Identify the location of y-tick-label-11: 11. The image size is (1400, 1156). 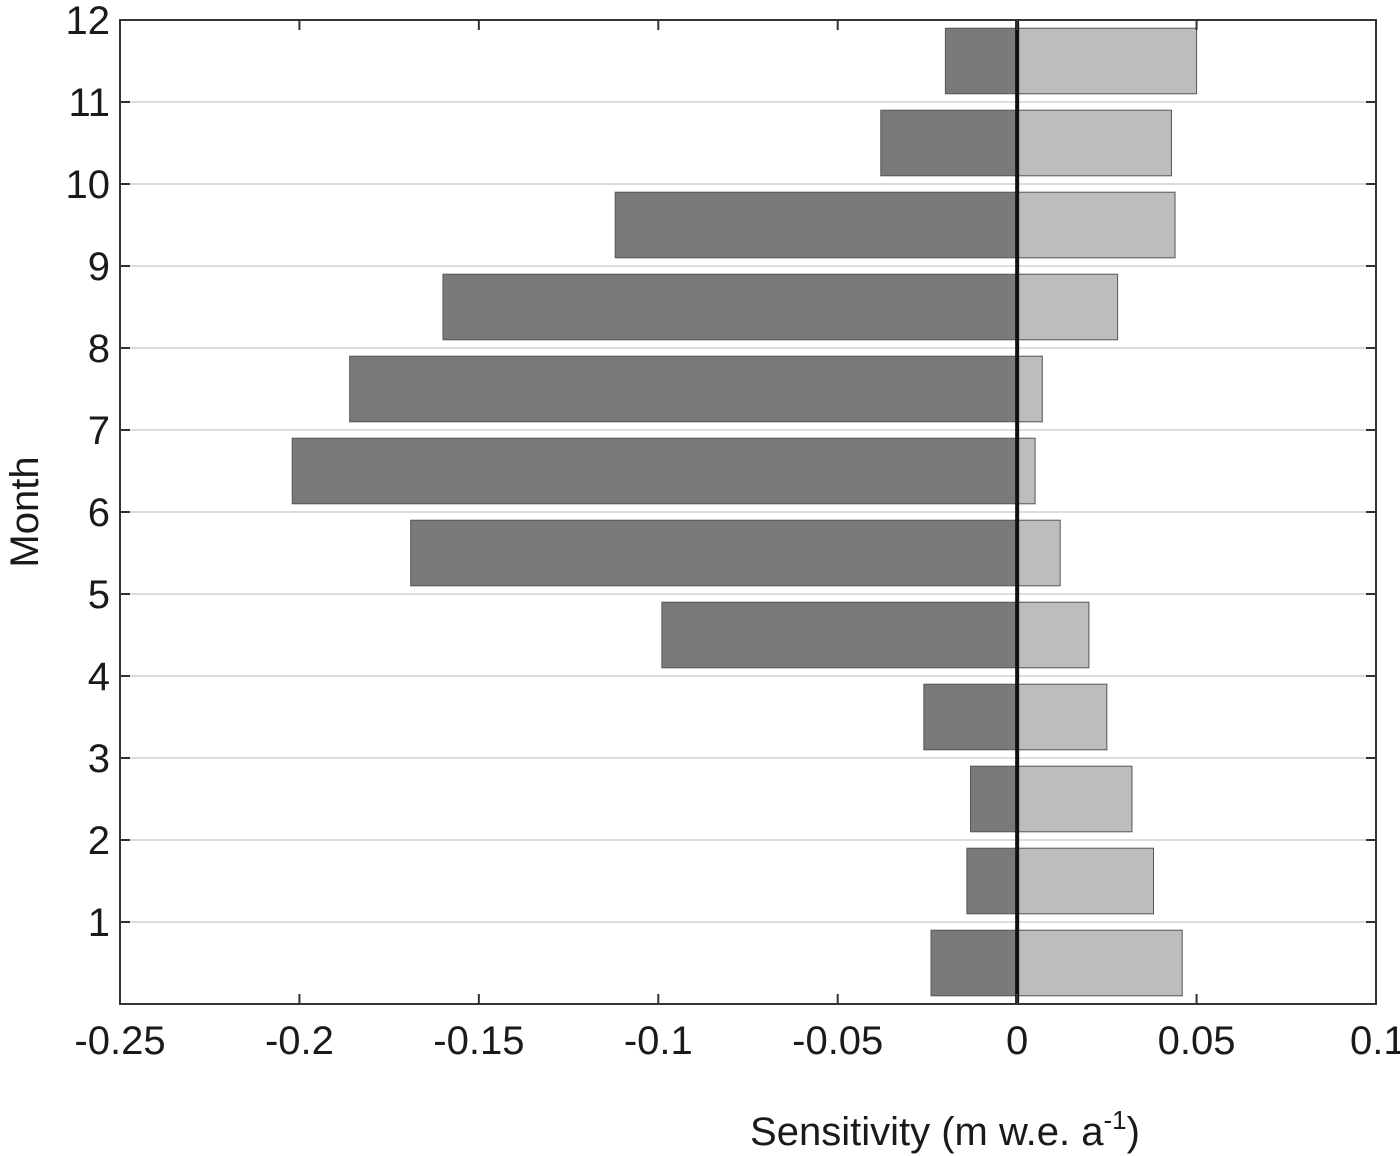
(89, 103).